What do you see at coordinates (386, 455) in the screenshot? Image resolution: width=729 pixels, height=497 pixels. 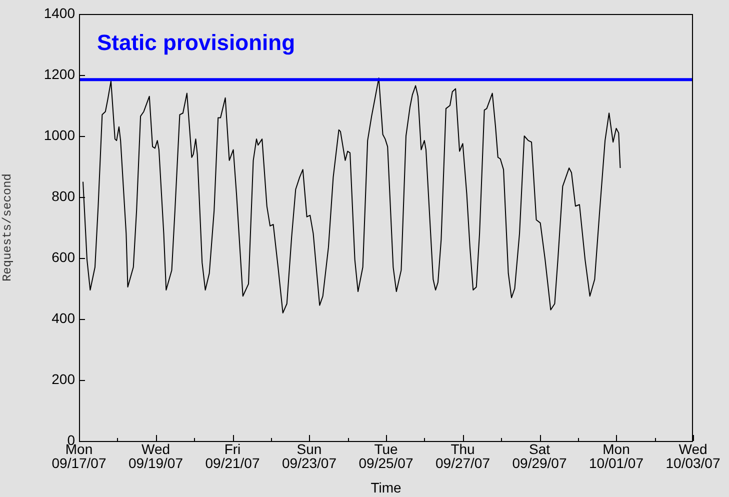 I see `x-tick-label: Tue 09/25/07` at bounding box center [386, 455].